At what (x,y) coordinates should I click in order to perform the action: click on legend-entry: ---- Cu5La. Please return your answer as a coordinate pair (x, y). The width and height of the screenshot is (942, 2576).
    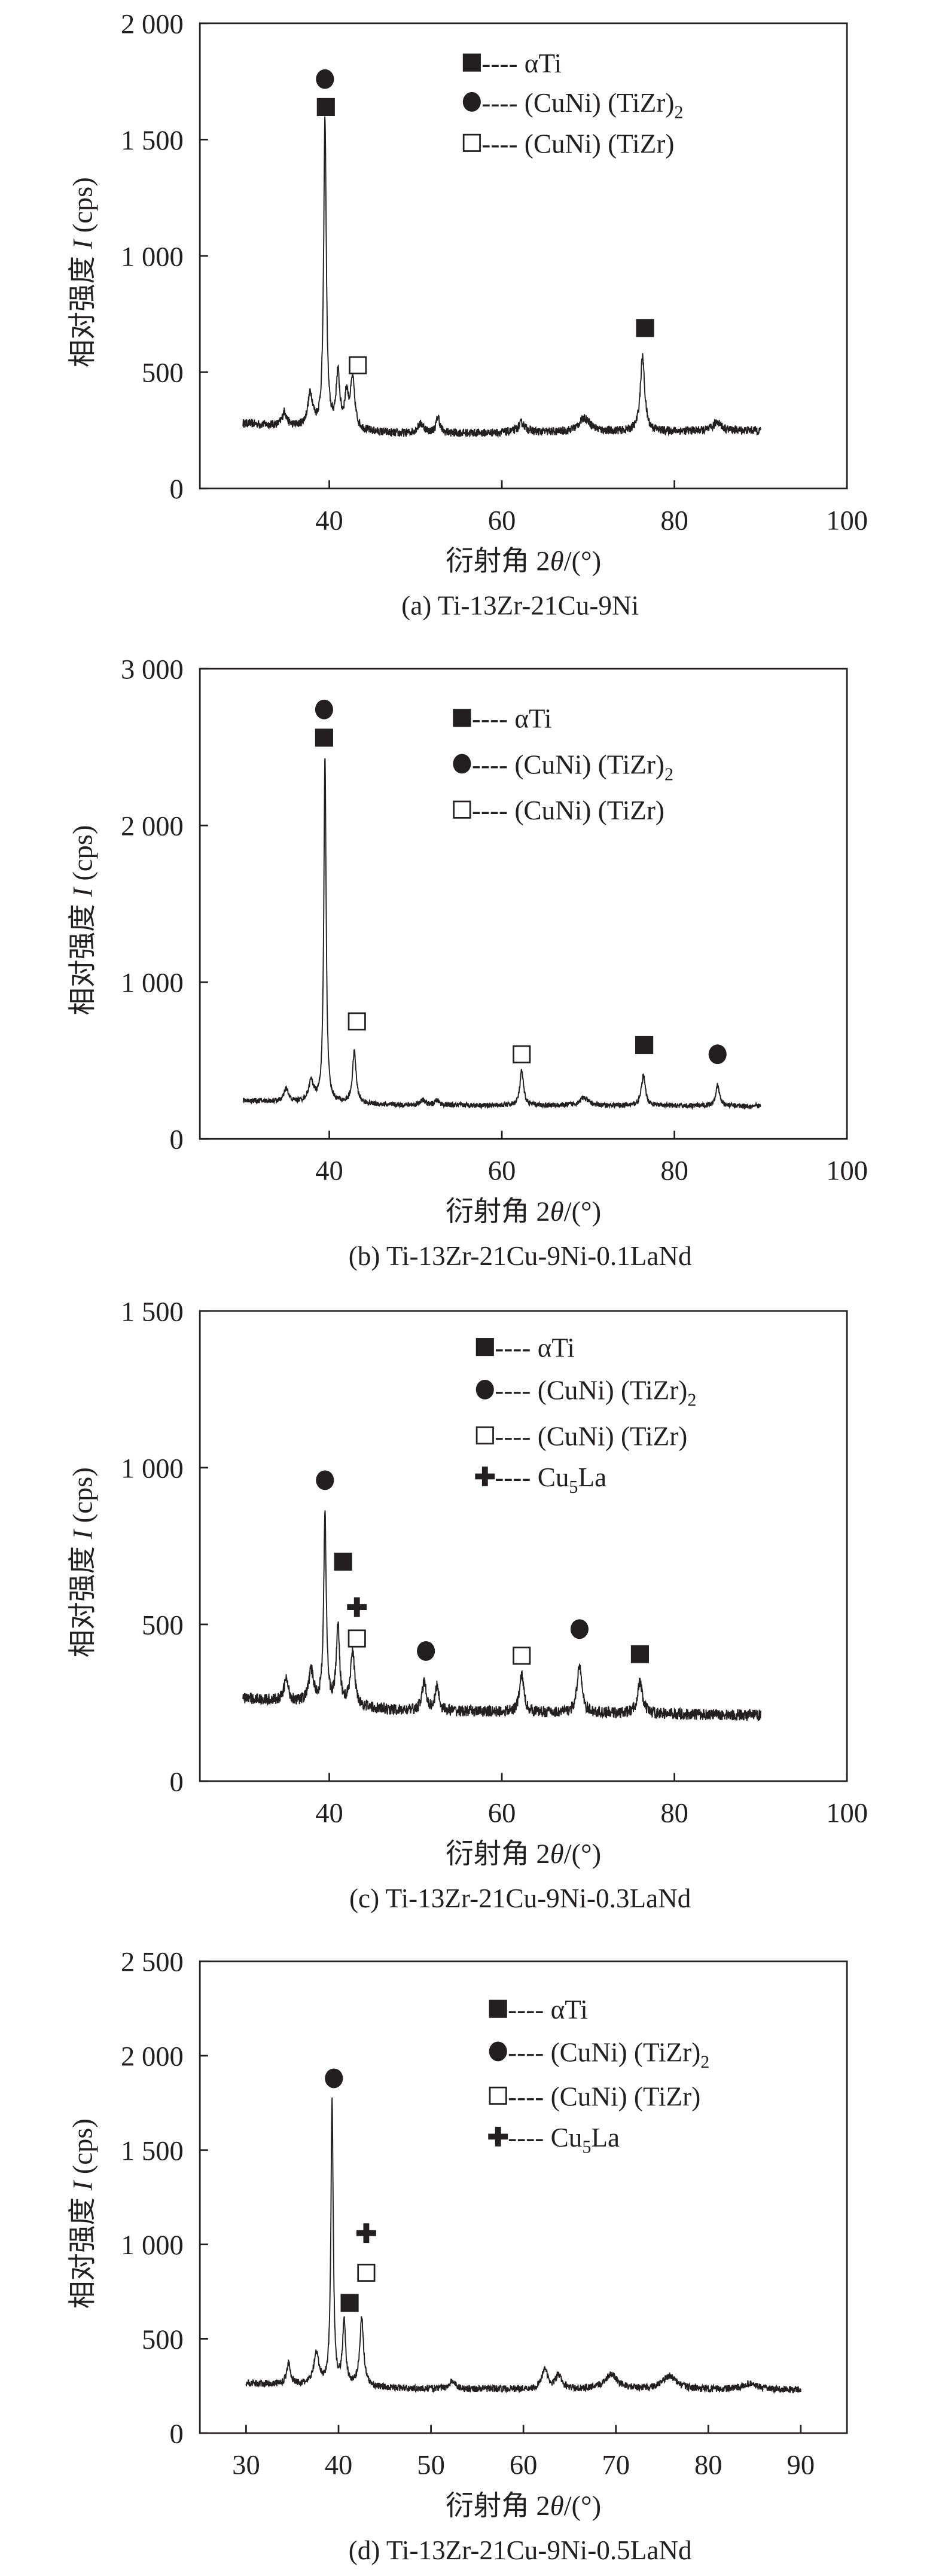
    Looking at the image, I should click on (540, 1480).